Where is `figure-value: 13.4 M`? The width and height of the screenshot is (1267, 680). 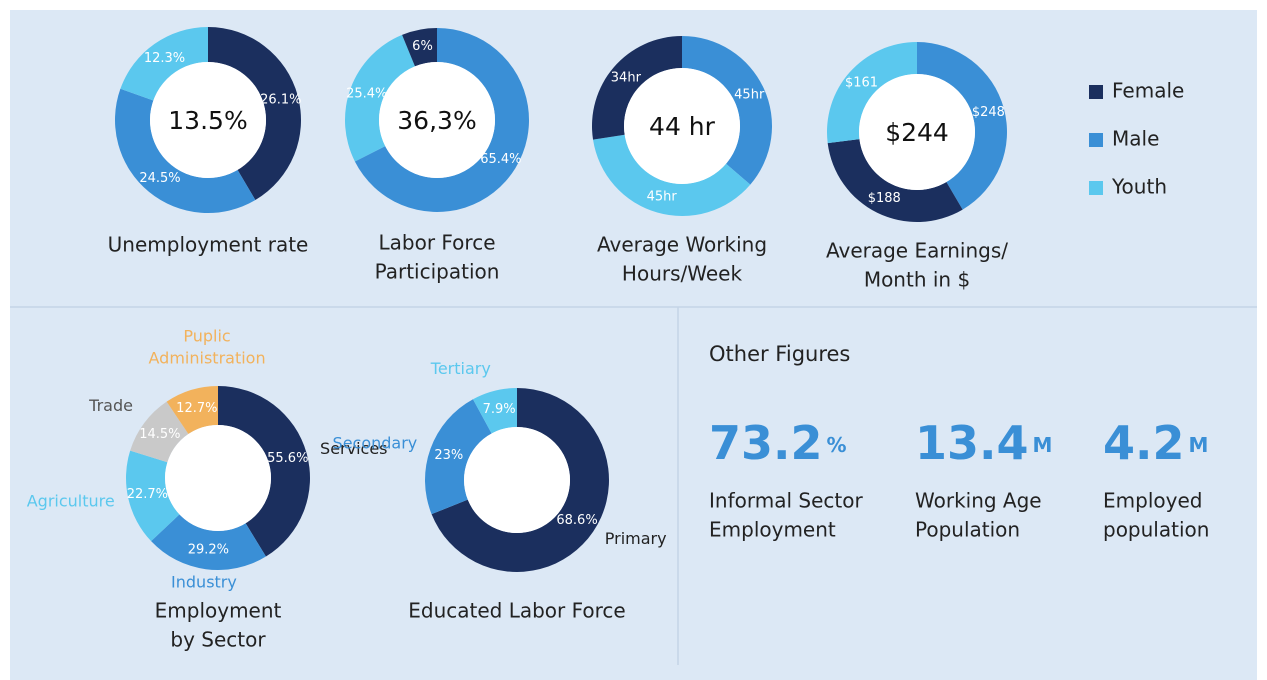
figure-value: 13.4 M is located at coordinates (983, 443).